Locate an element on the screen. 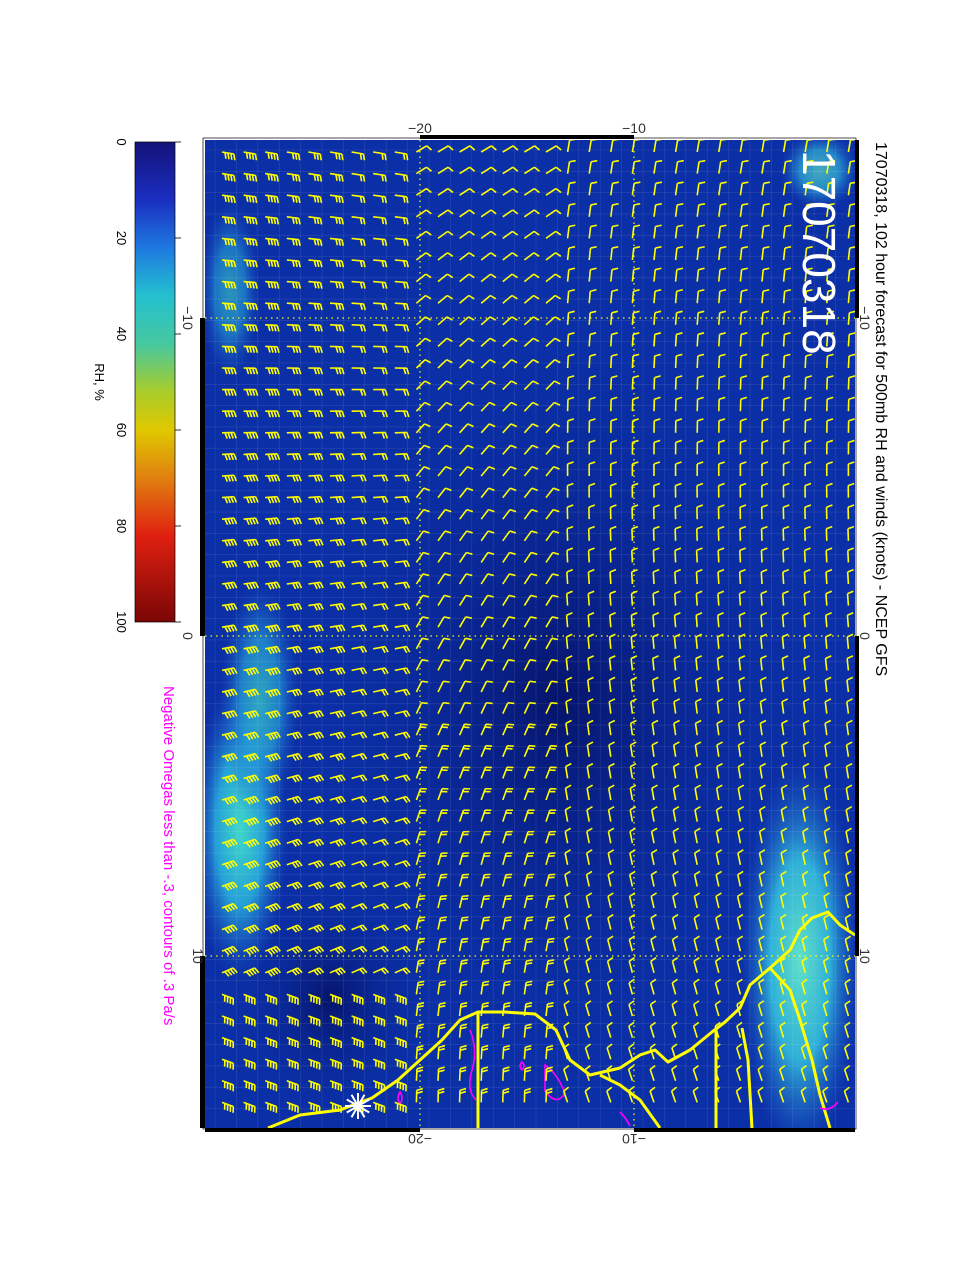  colorbar-tick-label: 0 is located at coordinates (121, 141).